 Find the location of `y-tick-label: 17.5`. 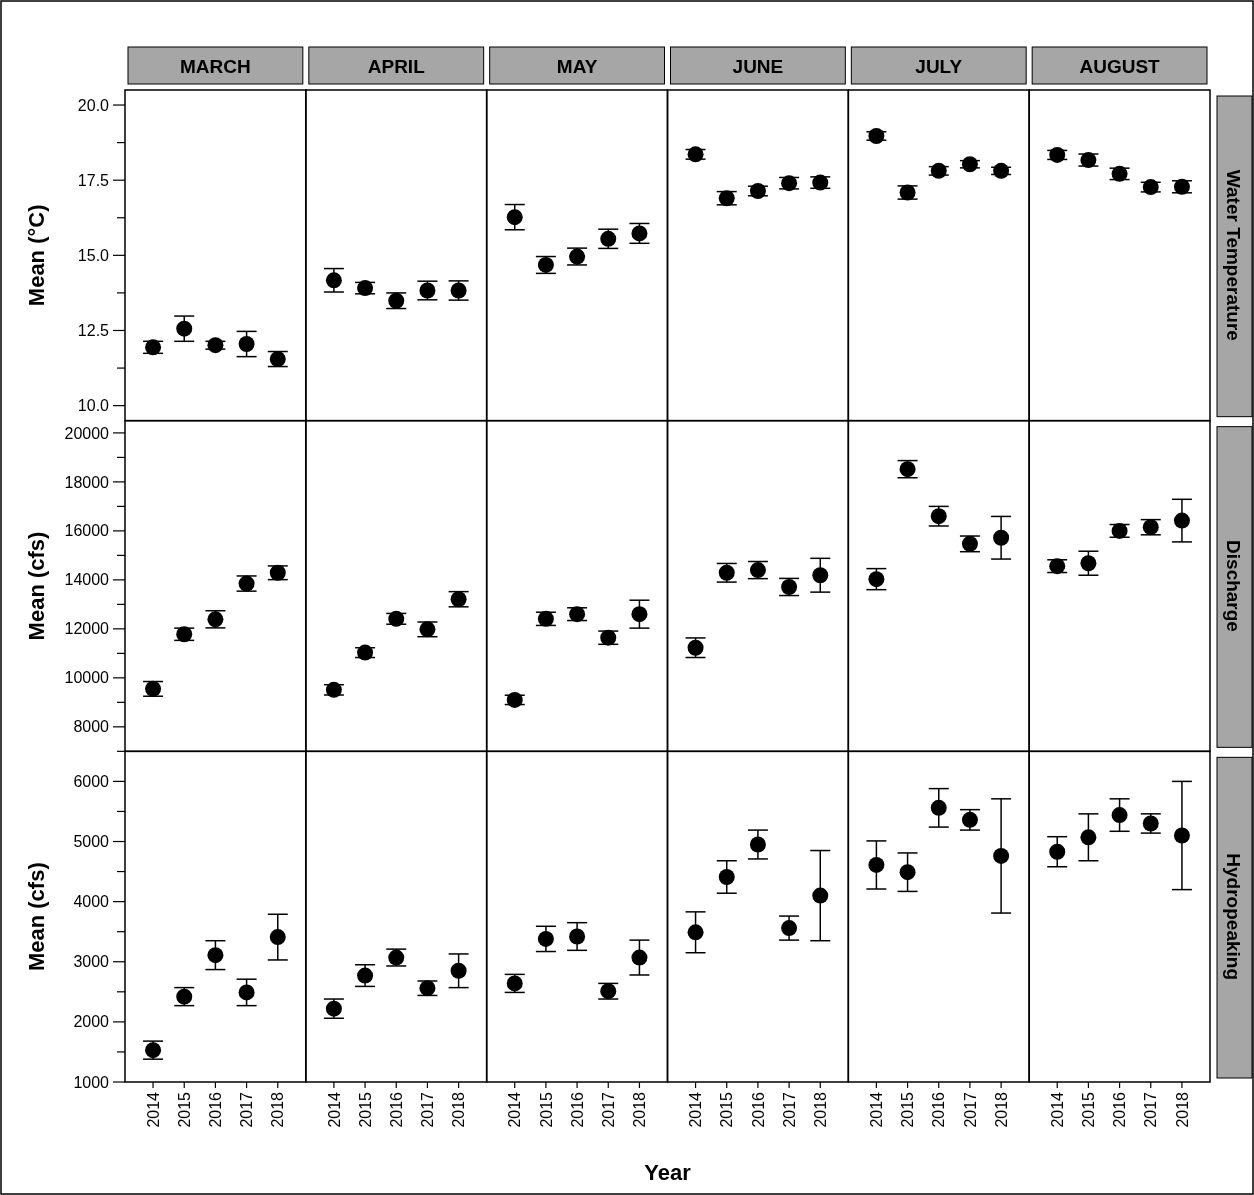

y-tick-label: 17.5 is located at coordinates (93, 180).